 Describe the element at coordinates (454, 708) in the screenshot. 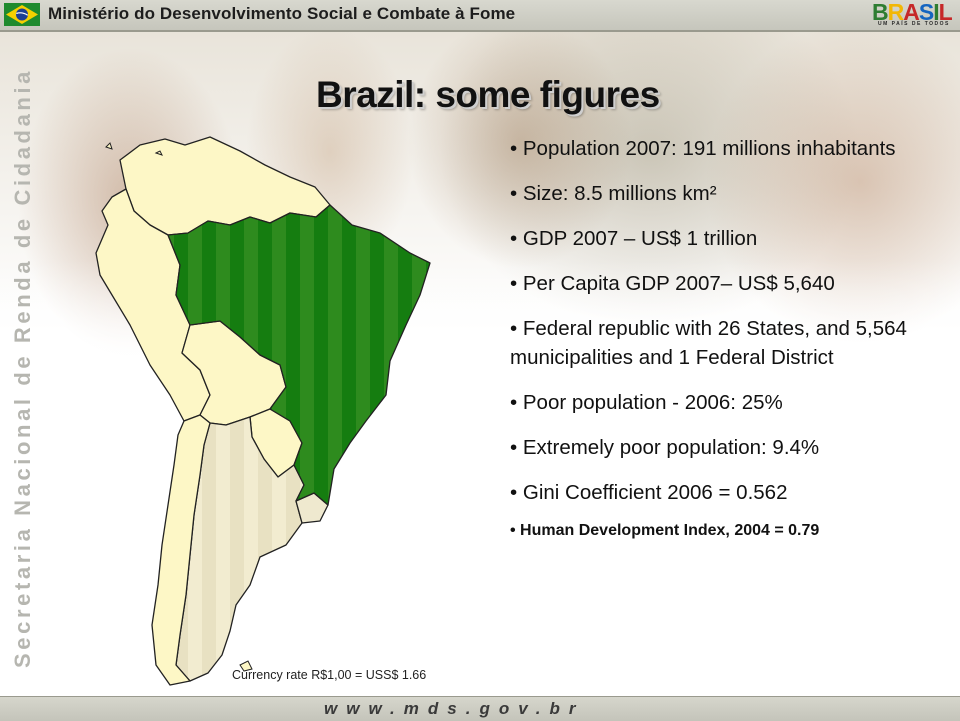

I see `footer-url: www.mds.gov.br` at that location.